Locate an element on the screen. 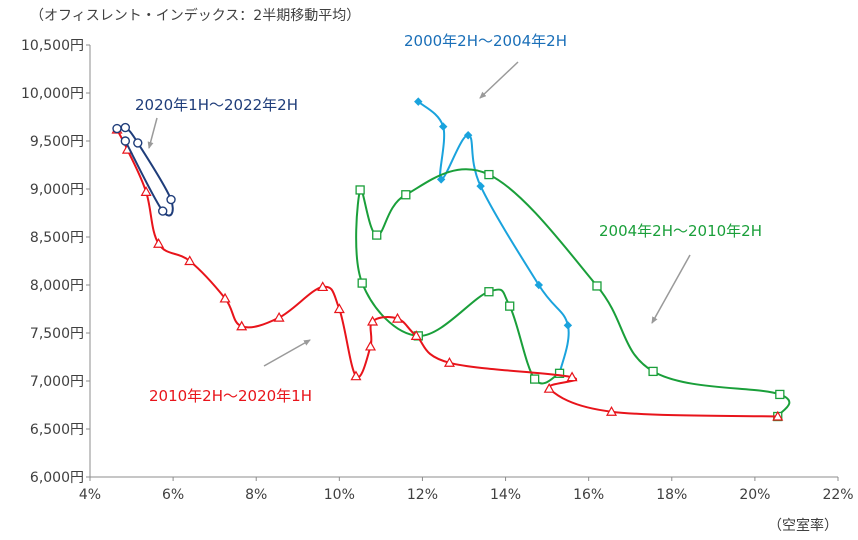 The width and height of the screenshot is (858, 540). x-axis-label: （空室率） is located at coordinates (803, 525).